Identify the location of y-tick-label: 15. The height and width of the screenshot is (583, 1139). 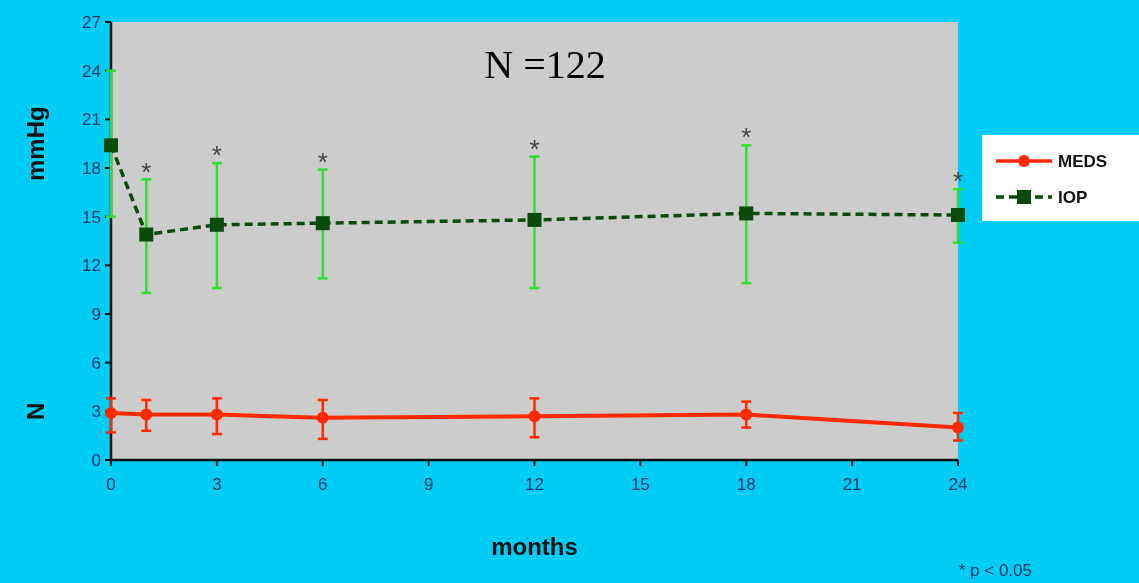
(91, 217).